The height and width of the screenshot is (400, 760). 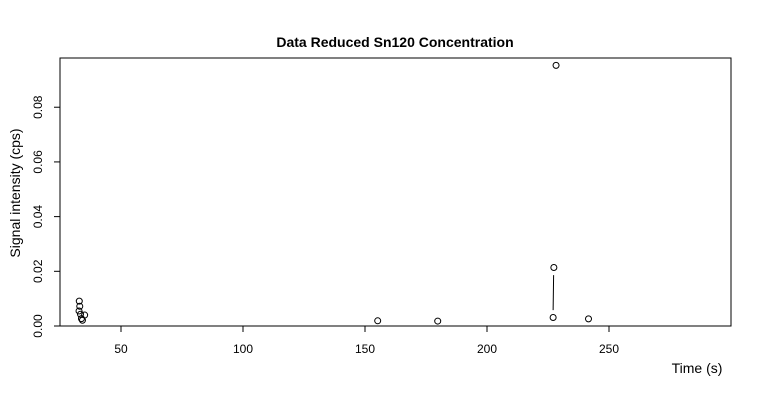 What do you see at coordinates (487, 349) in the screenshot?
I see `x-tick-label: 200` at bounding box center [487, 349].